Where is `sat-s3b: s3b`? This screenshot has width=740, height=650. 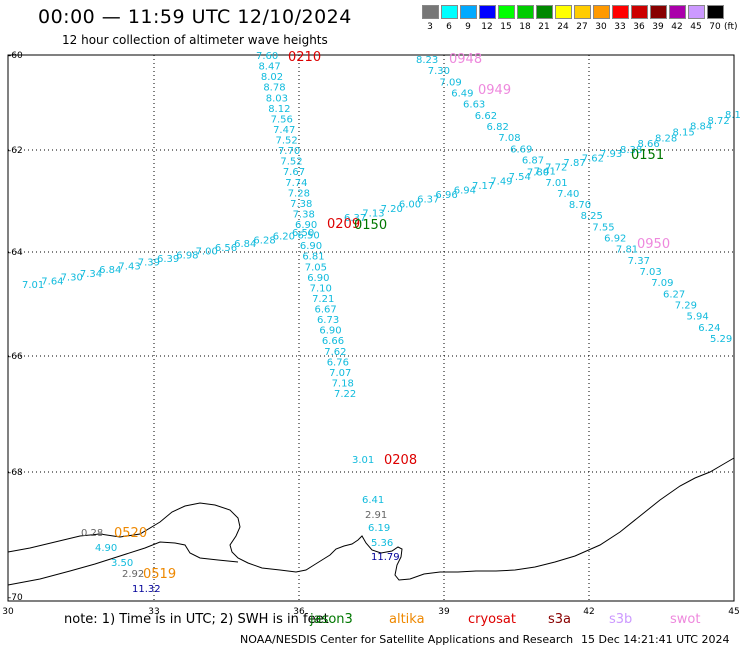 sat-s3b: s3b is located at coordinates (621, 619).